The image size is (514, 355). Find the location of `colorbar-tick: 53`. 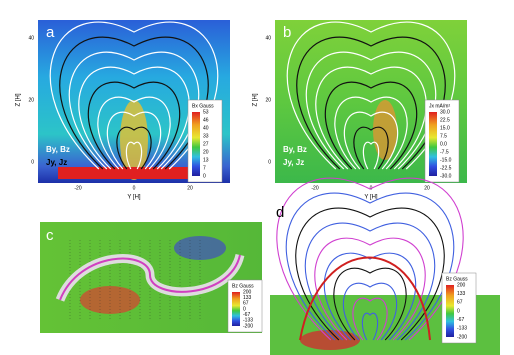

colorbar-tick: 53 is located at coordinates (206, 112).